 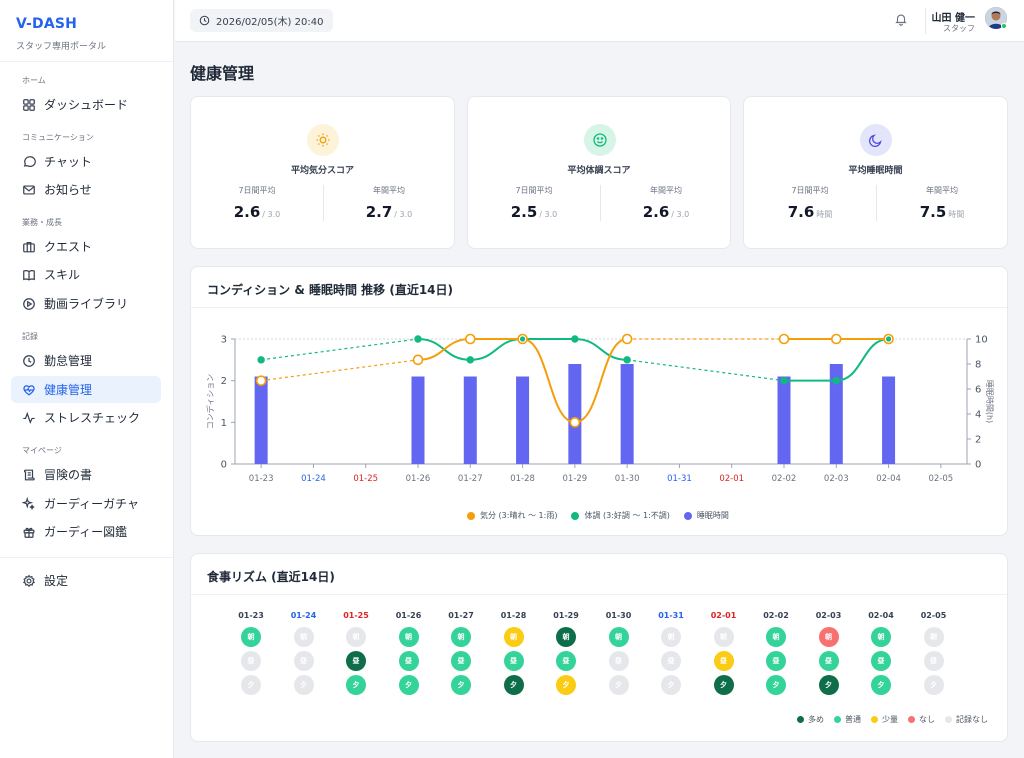 I want to click on moon-icon, so click(x=875, y=141).